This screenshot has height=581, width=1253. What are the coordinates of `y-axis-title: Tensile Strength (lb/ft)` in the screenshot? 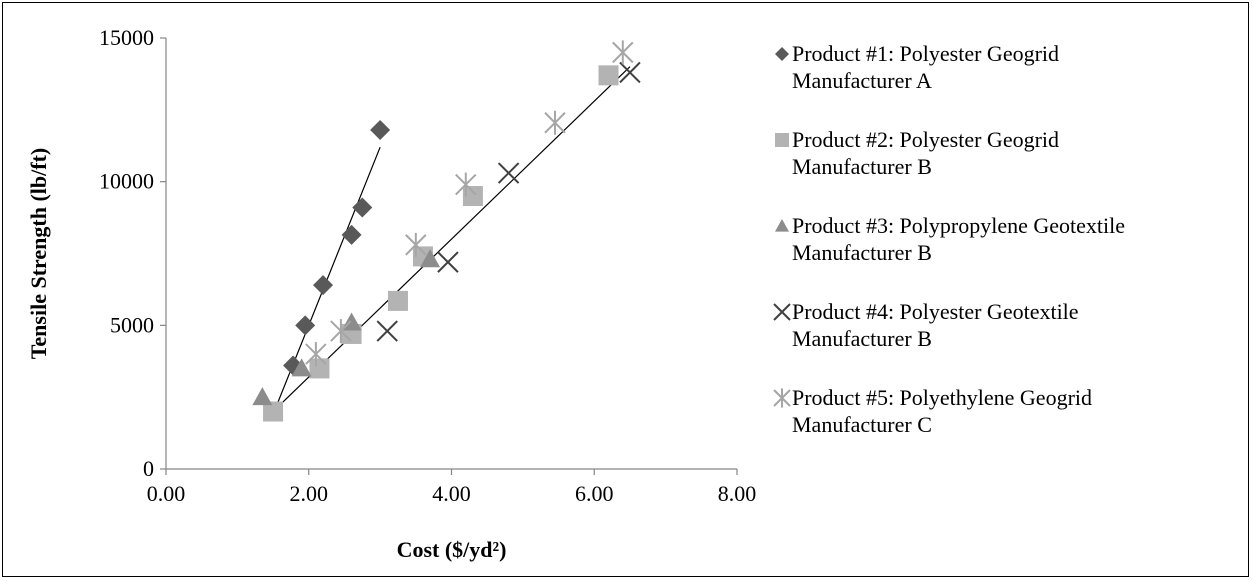 It's located at (38, 253).